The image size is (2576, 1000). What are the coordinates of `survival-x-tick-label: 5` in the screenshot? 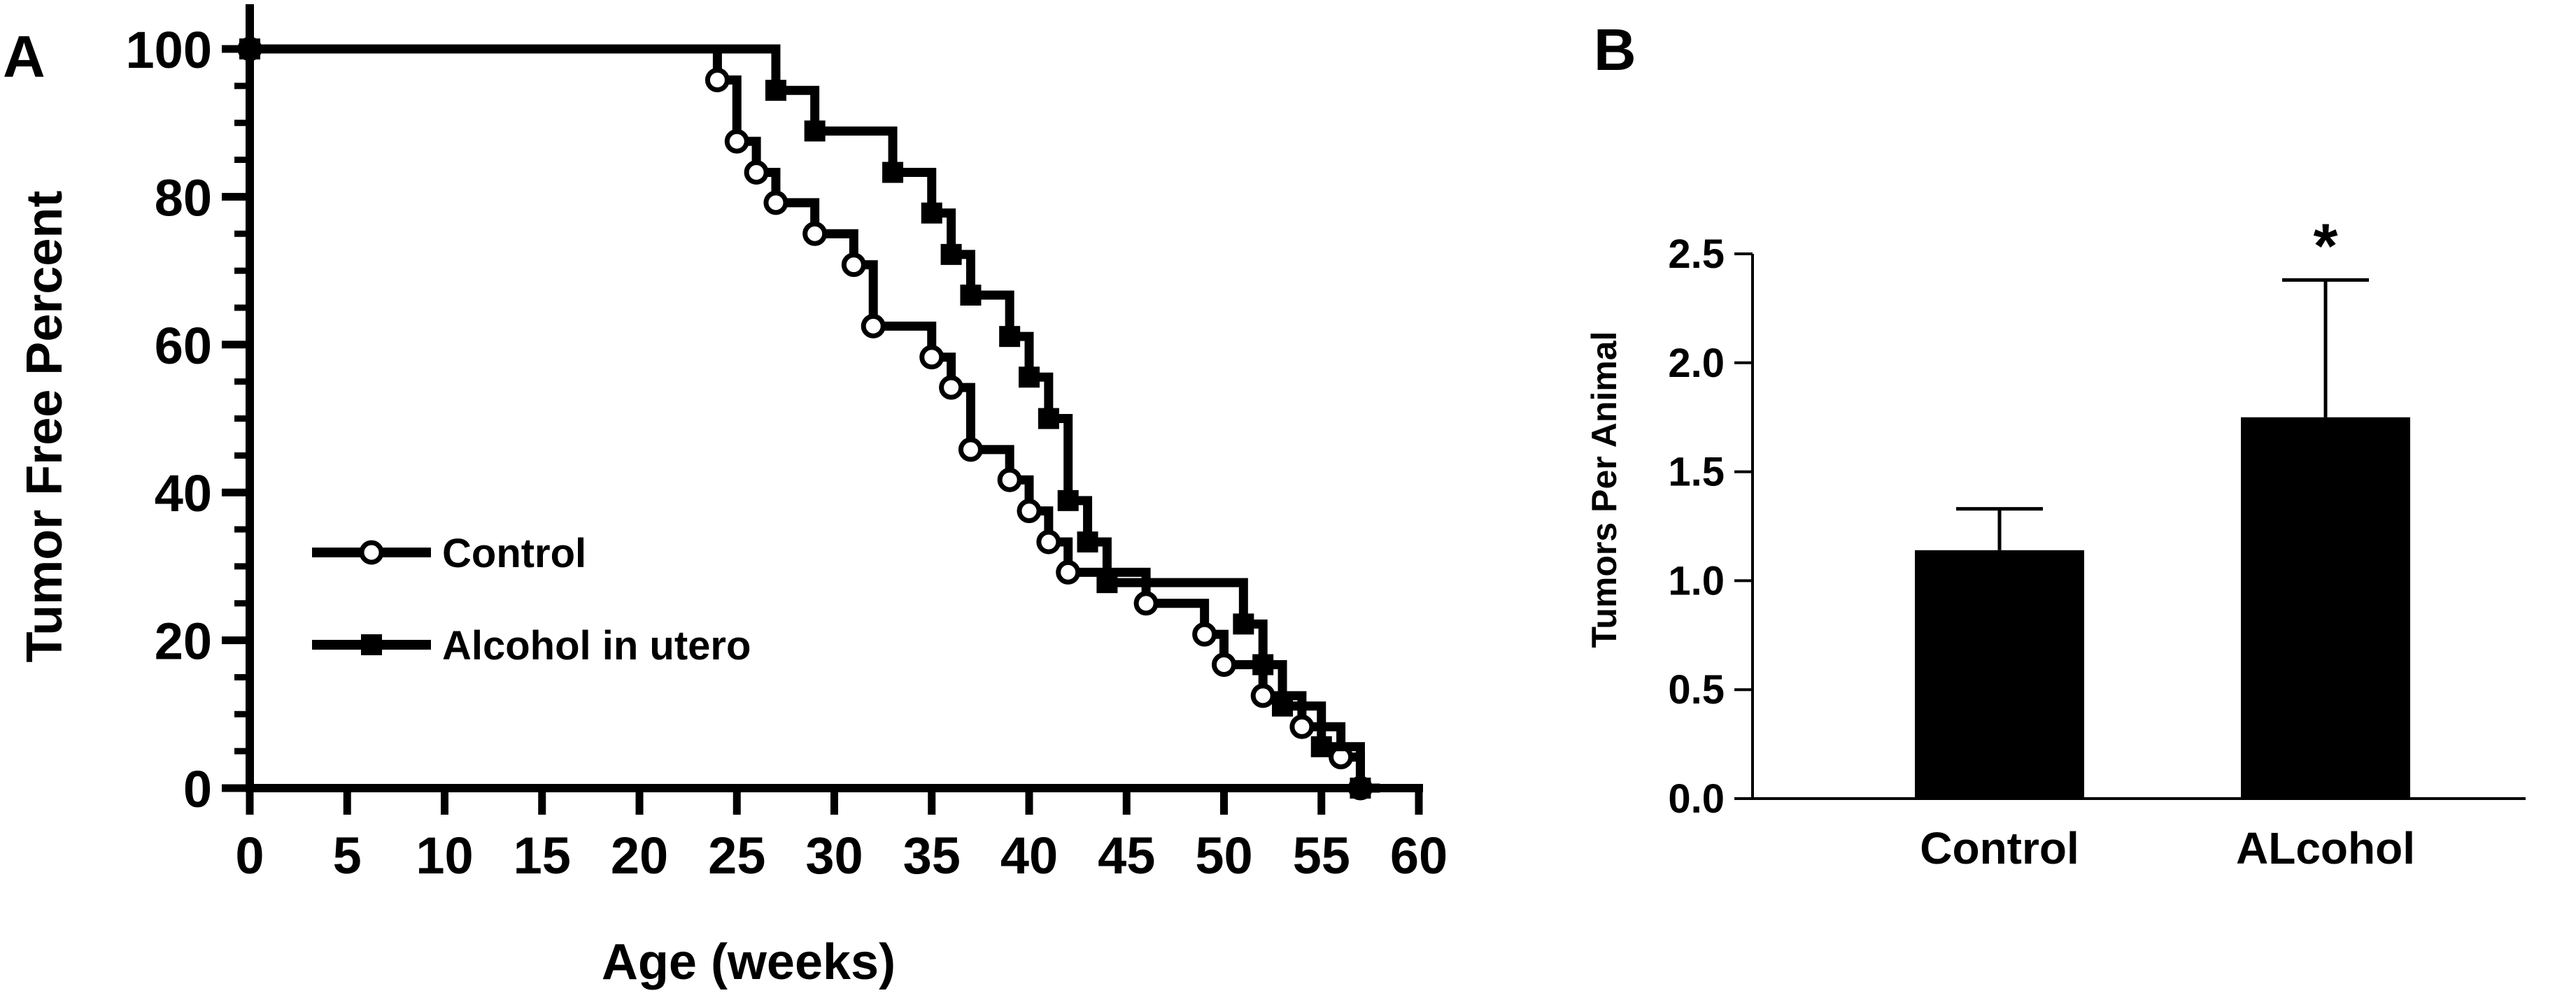 It's located at (347, 856).